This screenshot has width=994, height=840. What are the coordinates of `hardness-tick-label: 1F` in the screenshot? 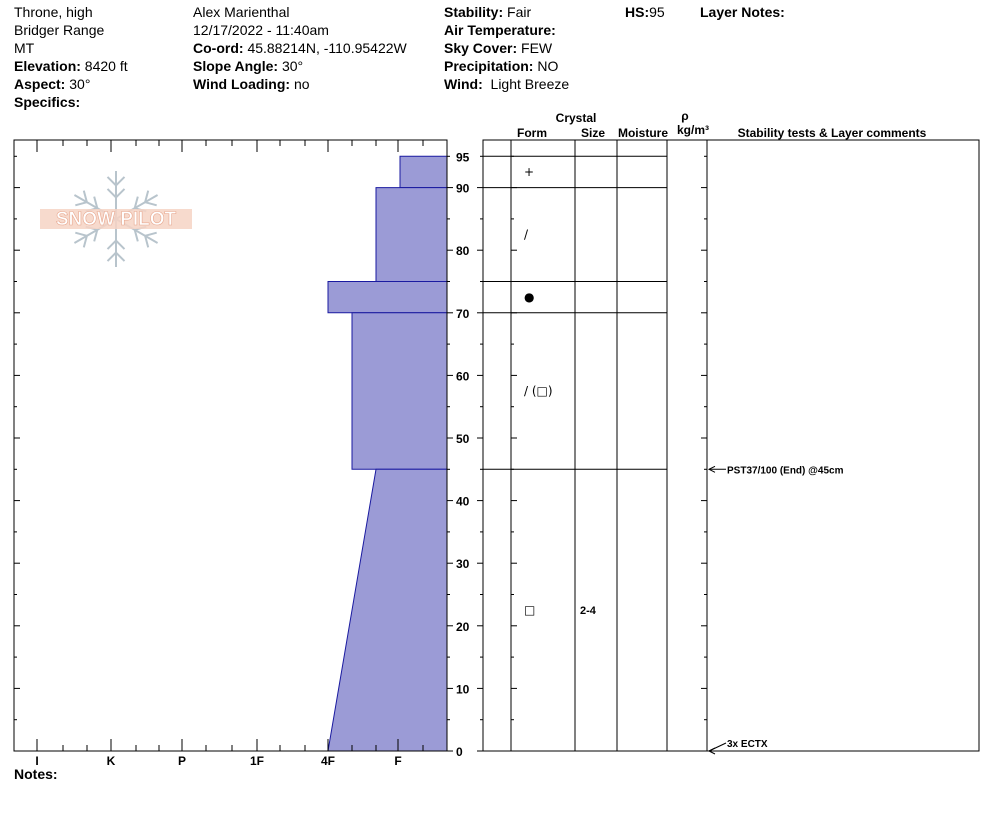 It's located at (257, 761).